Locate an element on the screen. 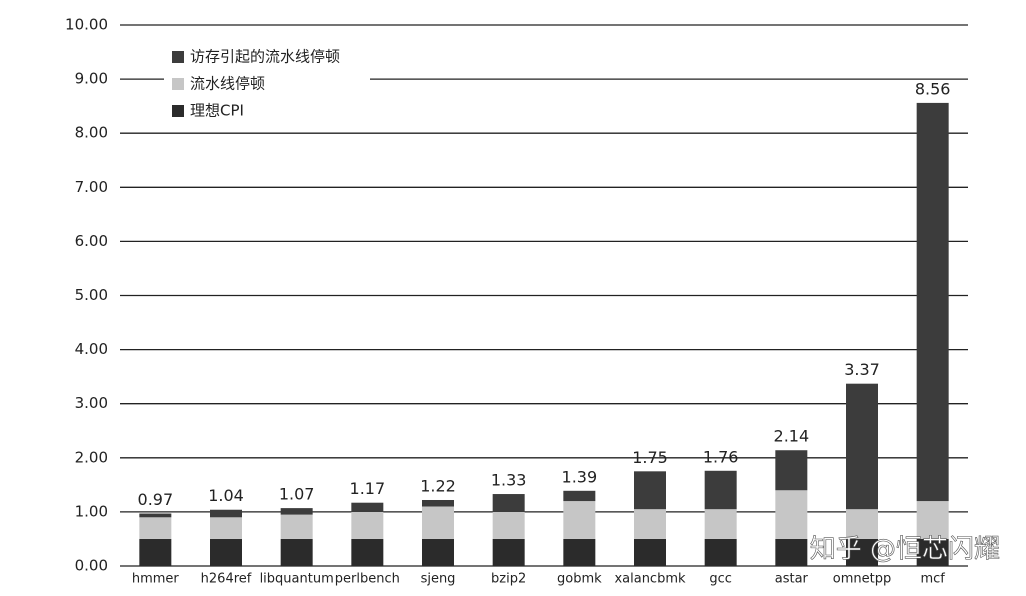 The height and width of the screenshot is (596, 1026). value-label: 1.39 is located at coordinates (580, 476).